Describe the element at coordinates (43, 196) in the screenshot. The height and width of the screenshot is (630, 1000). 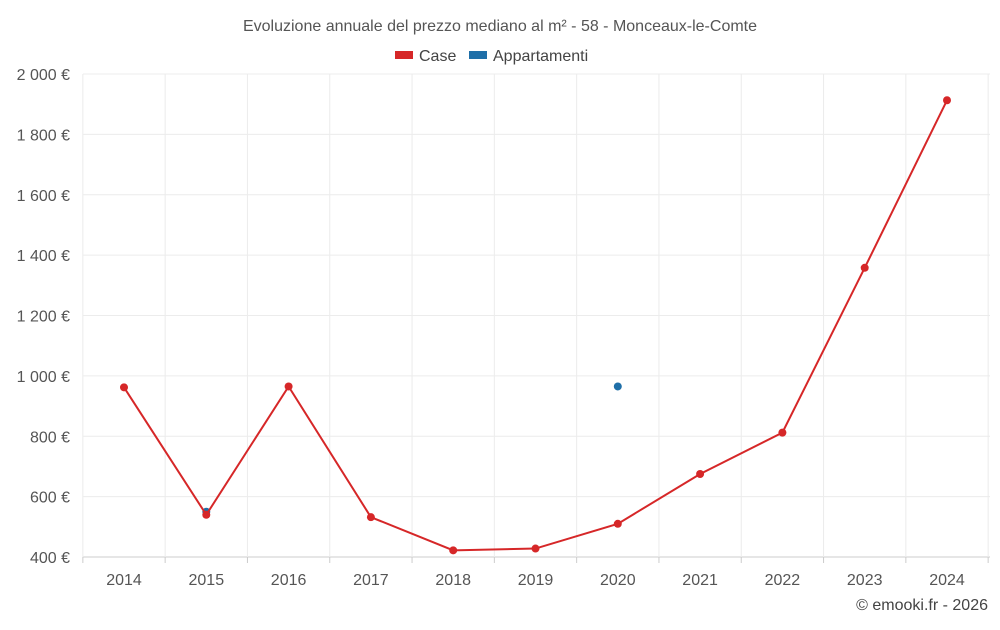
I see `y-tick-label: 1 600 €` at that location.